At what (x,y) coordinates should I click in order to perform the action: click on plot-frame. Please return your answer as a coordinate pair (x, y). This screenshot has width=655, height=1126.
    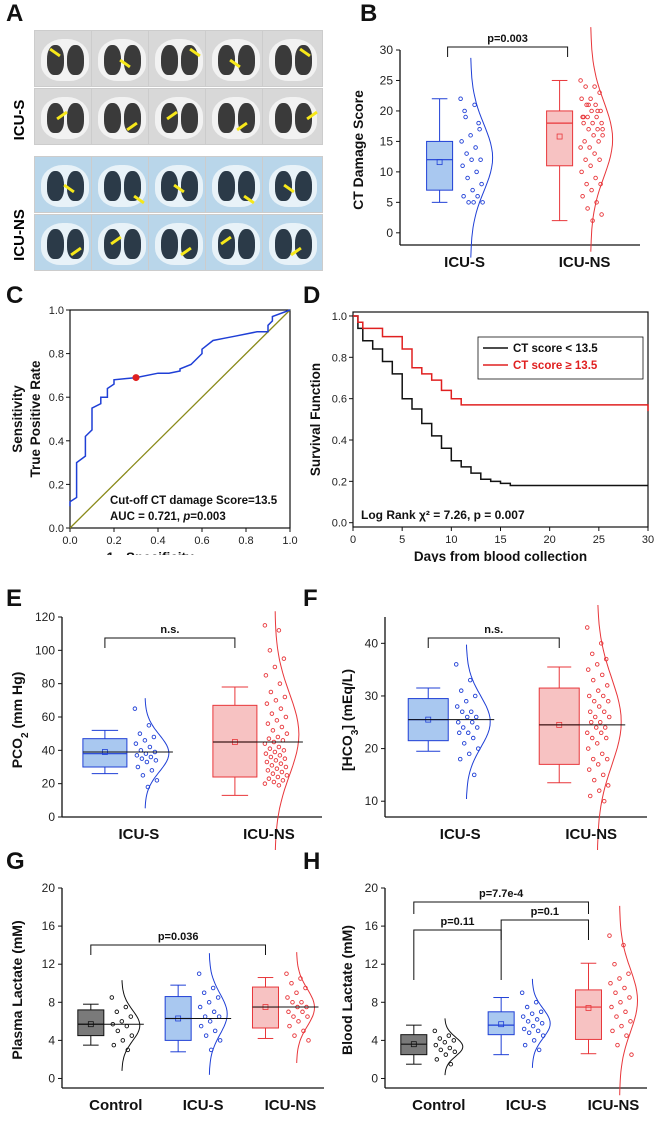
    Looking at the image, I should click on (180, 419).